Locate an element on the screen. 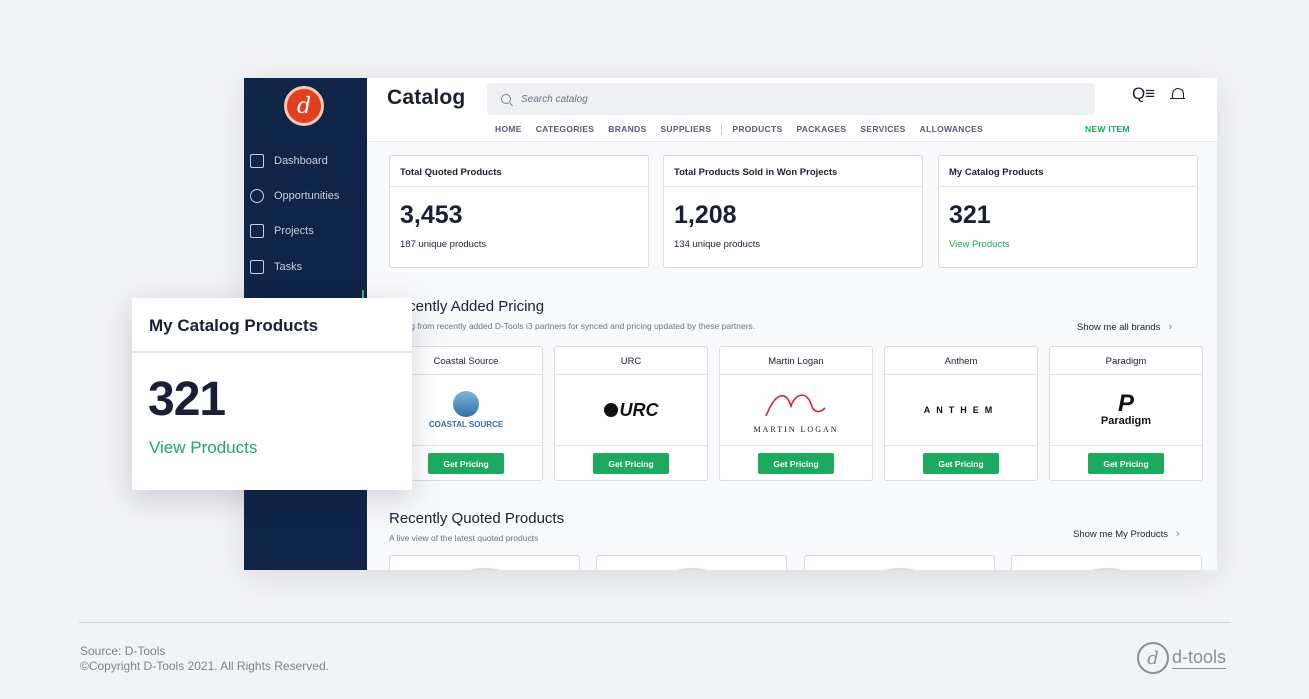 Image resolution: width=1309 pixels, height=699 pixels. brand-card-urc: URC URC Get Pricing is located at coordinates (631, 413).